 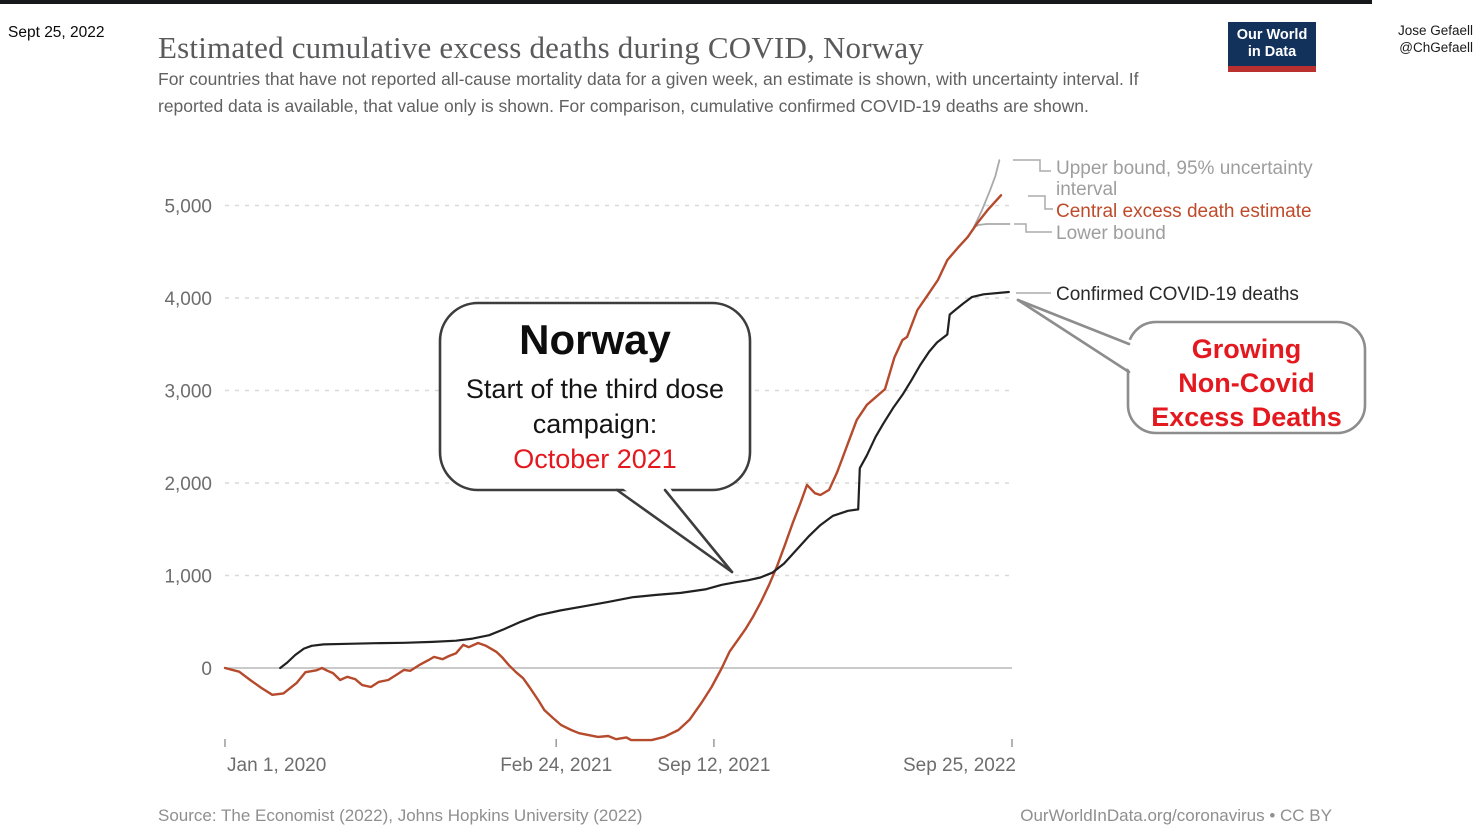 I want to click on norway-bubble-tail, so click(x=672, y=526).